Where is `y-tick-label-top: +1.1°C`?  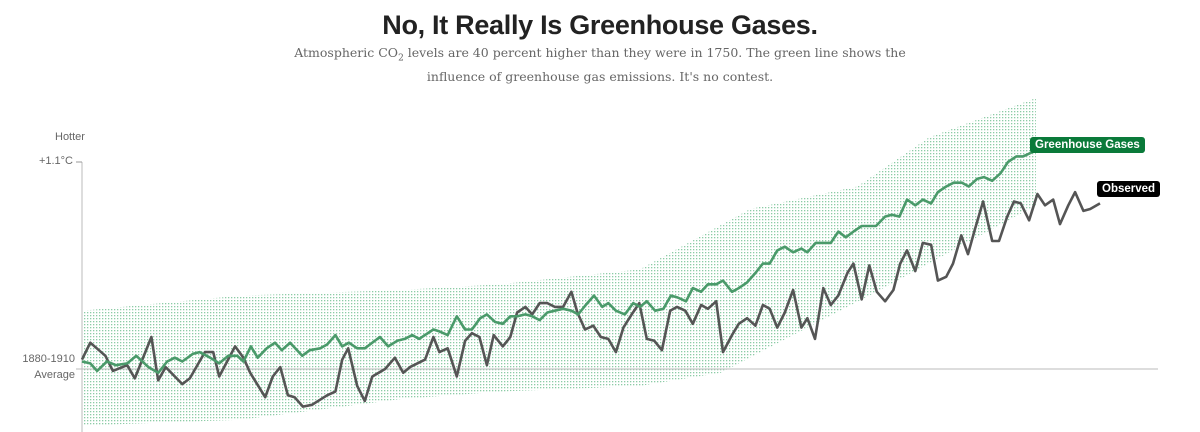 y-tick-label-top: +1.1°C is located at coordinates (55, 161).